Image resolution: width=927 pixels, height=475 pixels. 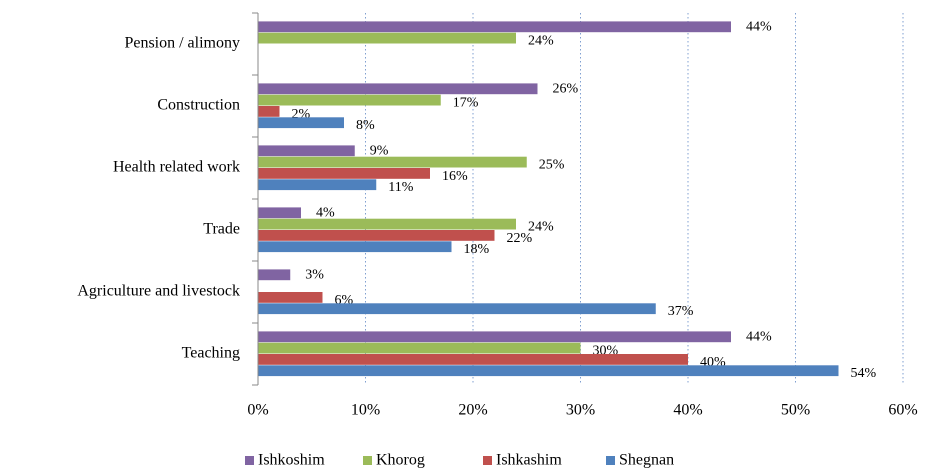 I want to click on x-tick-label: 60%, so click(x=902, y=410).